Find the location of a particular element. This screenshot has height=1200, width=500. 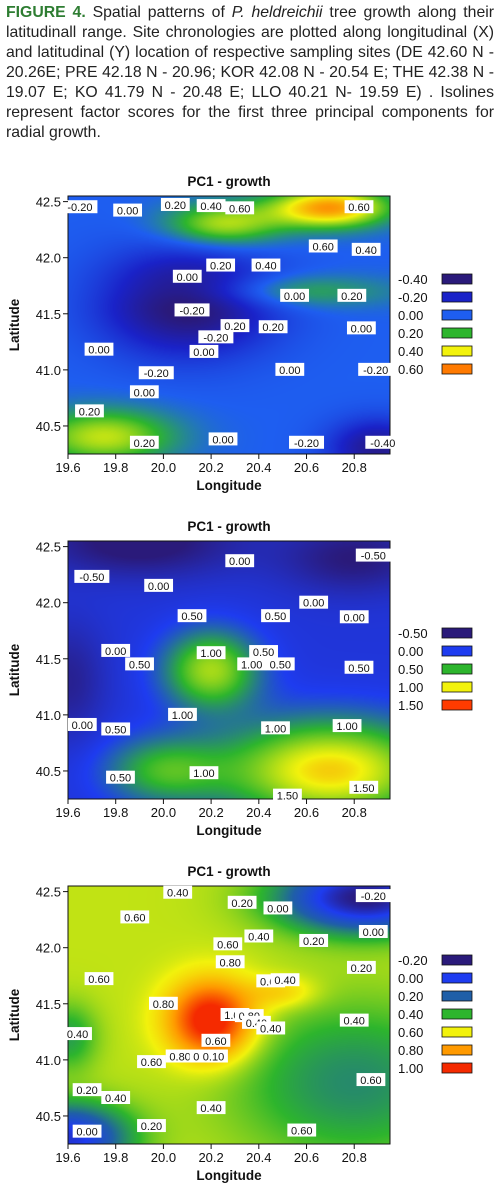

contour-label: 1.50 is located at coordinates (287, 795).